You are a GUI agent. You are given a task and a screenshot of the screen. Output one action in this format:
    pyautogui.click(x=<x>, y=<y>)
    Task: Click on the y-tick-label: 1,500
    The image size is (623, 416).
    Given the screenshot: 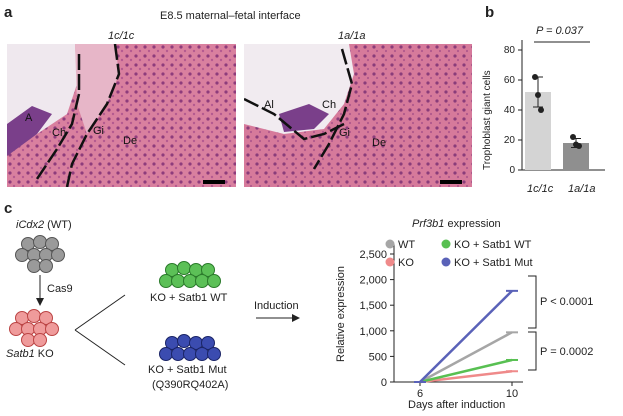 What is the action you would take?
    pyautogui.click(x=373, y=306)
    